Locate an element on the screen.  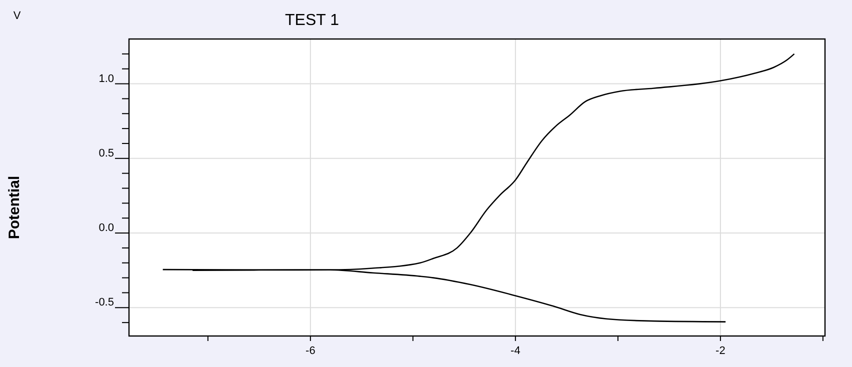
x-tick-label: -2 is located at coordinates (721, 351).